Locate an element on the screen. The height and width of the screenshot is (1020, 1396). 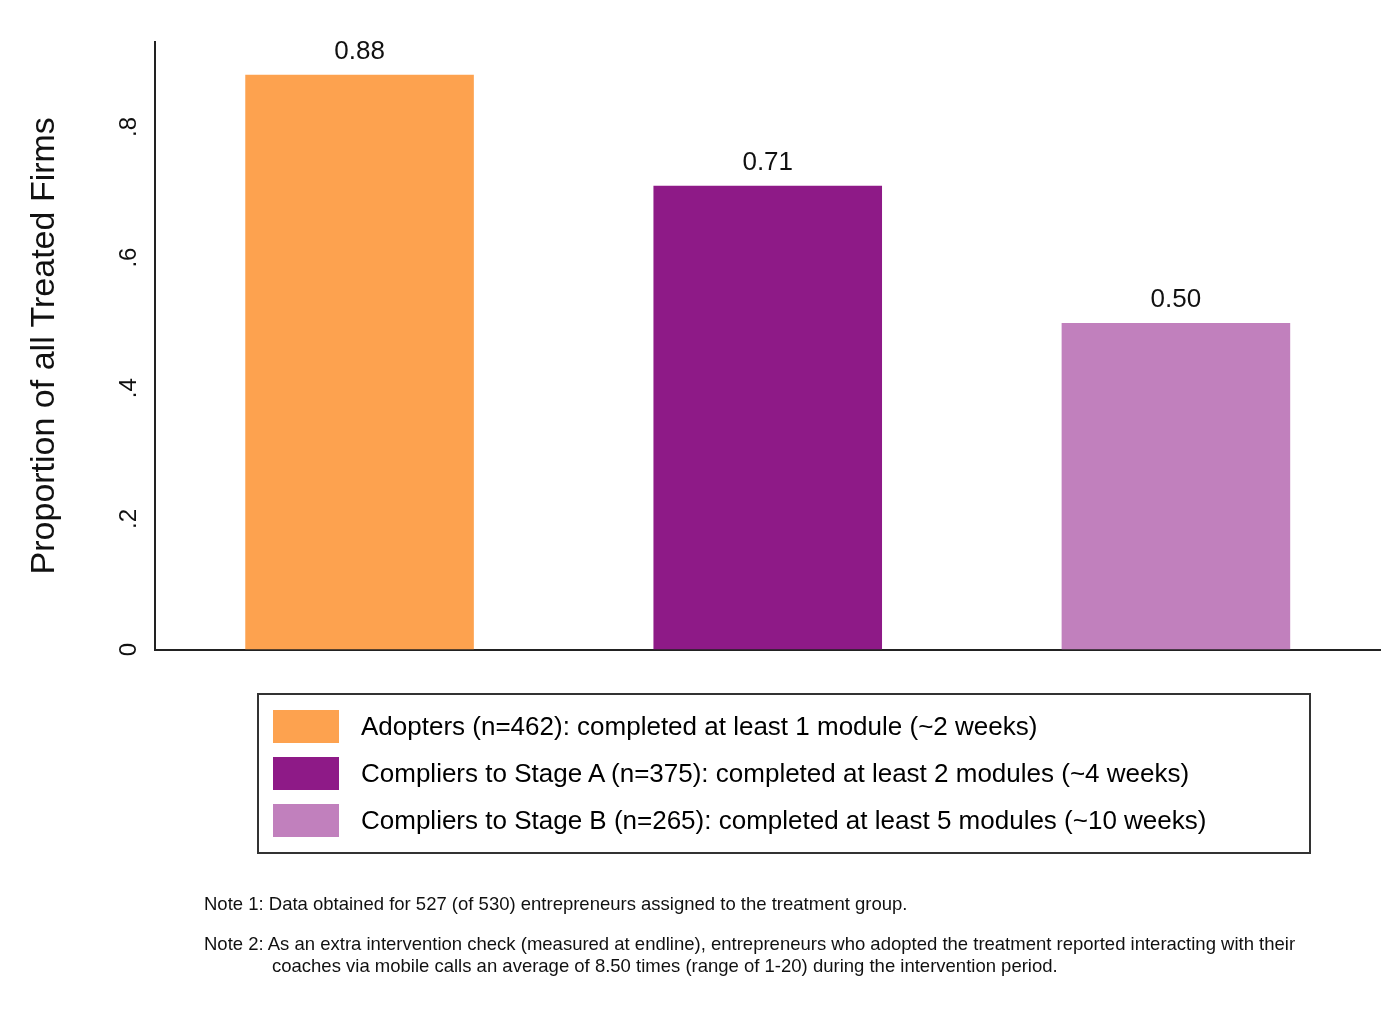
y-tick-label: .4 is located at coordinates (128, 388).